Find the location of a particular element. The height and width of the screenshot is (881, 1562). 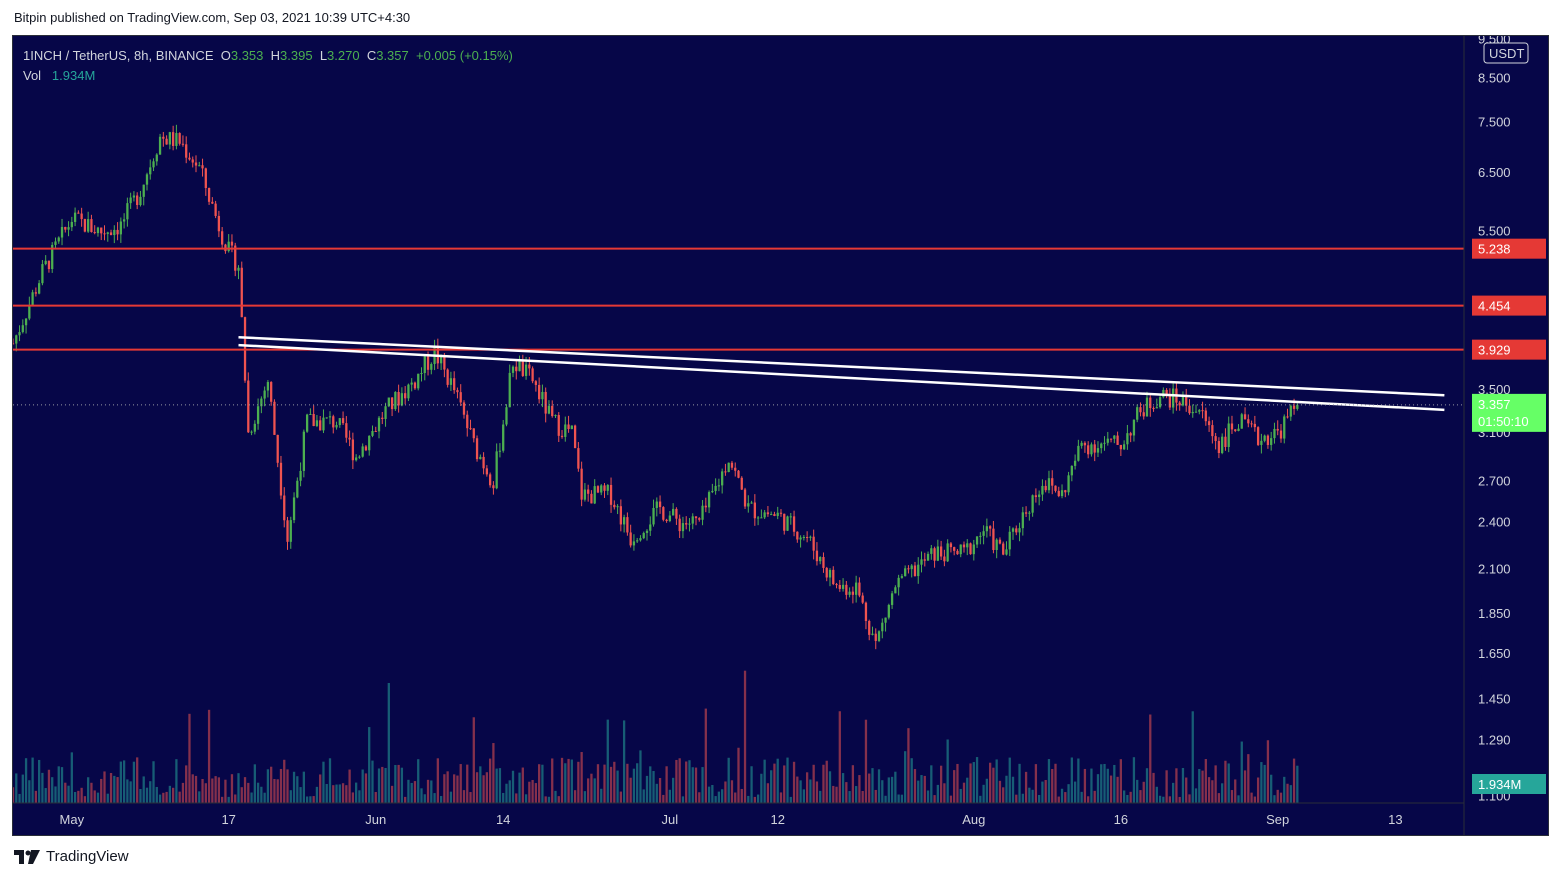

x-tick-label: Jul is located at coordinates (670, 819).